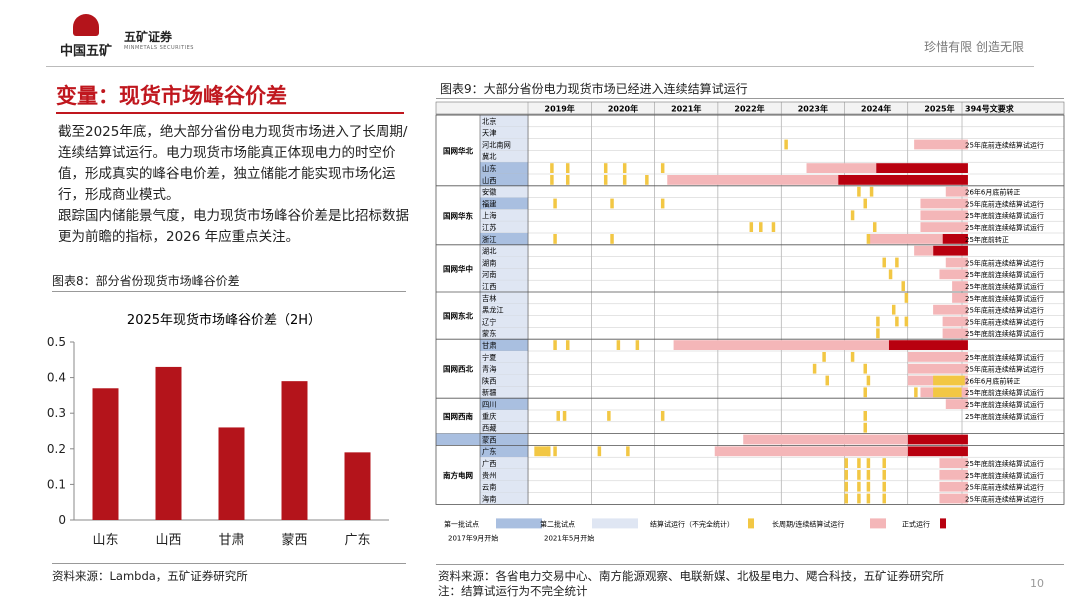 Image resolution: width=1080 pixels, height=608 pixels. What do you see at coordinates (458, 439) in the screenshot?
I see `group-cell-fill` at bounding box center [458, 439].